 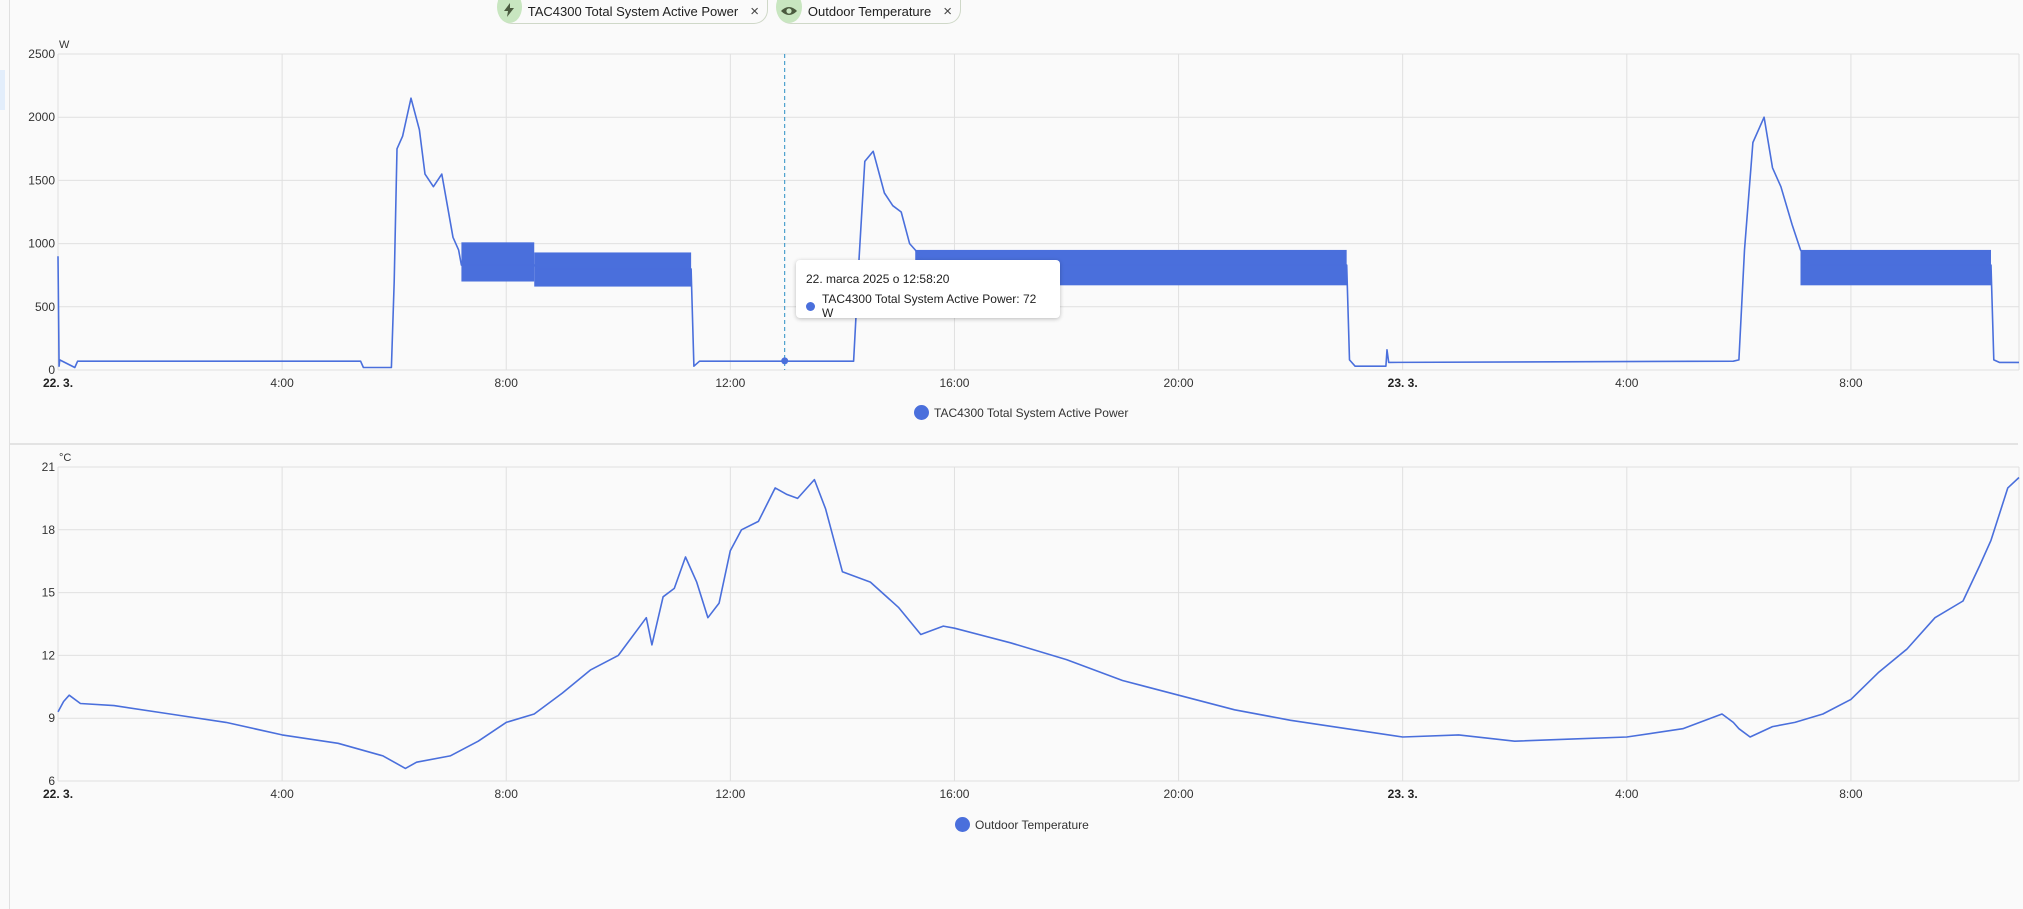 I want to click on cursor-point, so click(x=785, y=361).